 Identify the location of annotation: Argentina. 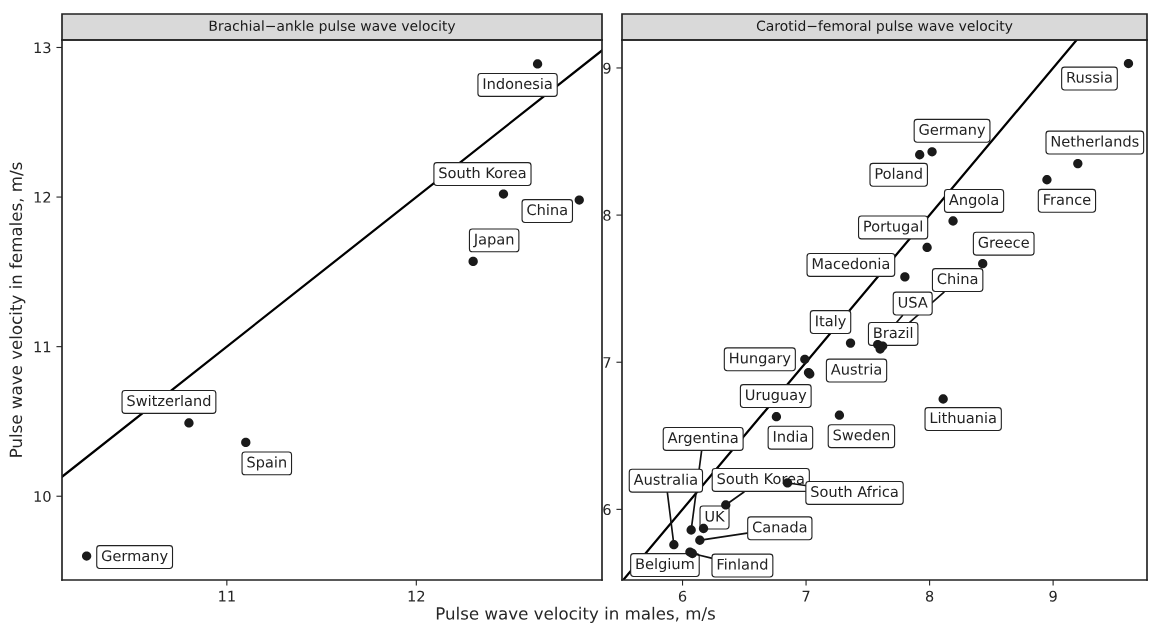
(702, 439).